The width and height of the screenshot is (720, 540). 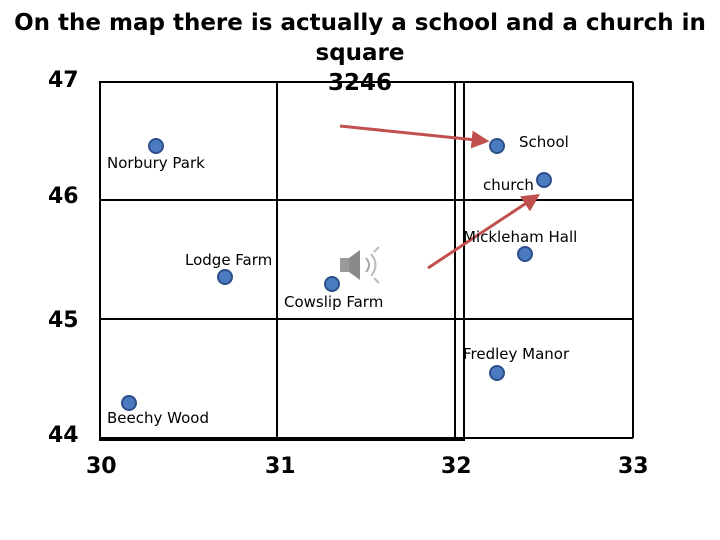 What do you see at coordinates (497, 373) in the screenshot?
I see `point-fredley-manor` at bounding box center [497, 373].